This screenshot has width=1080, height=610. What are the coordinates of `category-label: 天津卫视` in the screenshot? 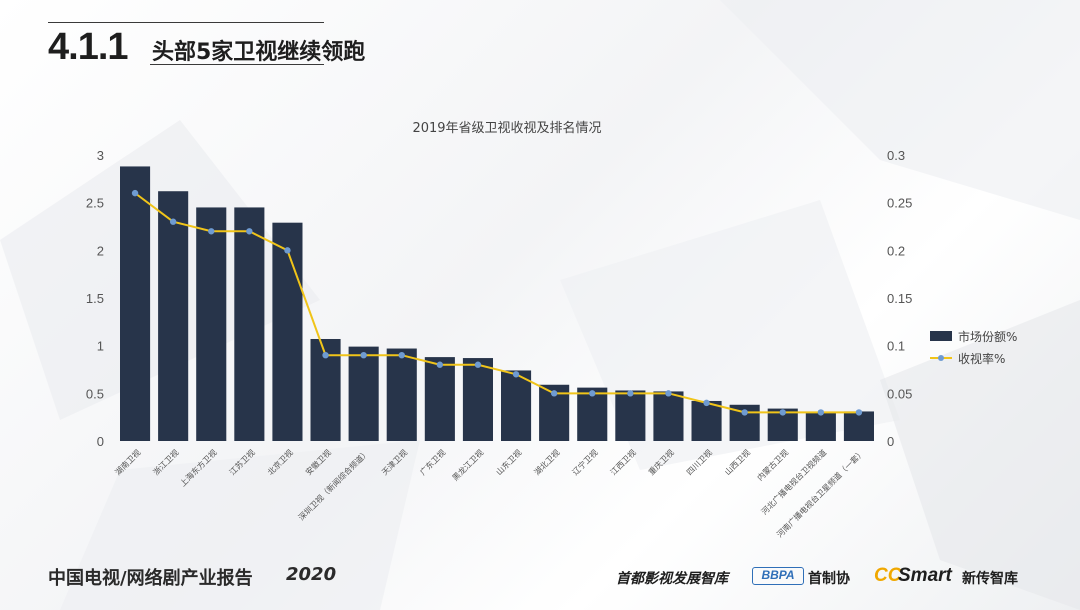 It's located at (394, 462).